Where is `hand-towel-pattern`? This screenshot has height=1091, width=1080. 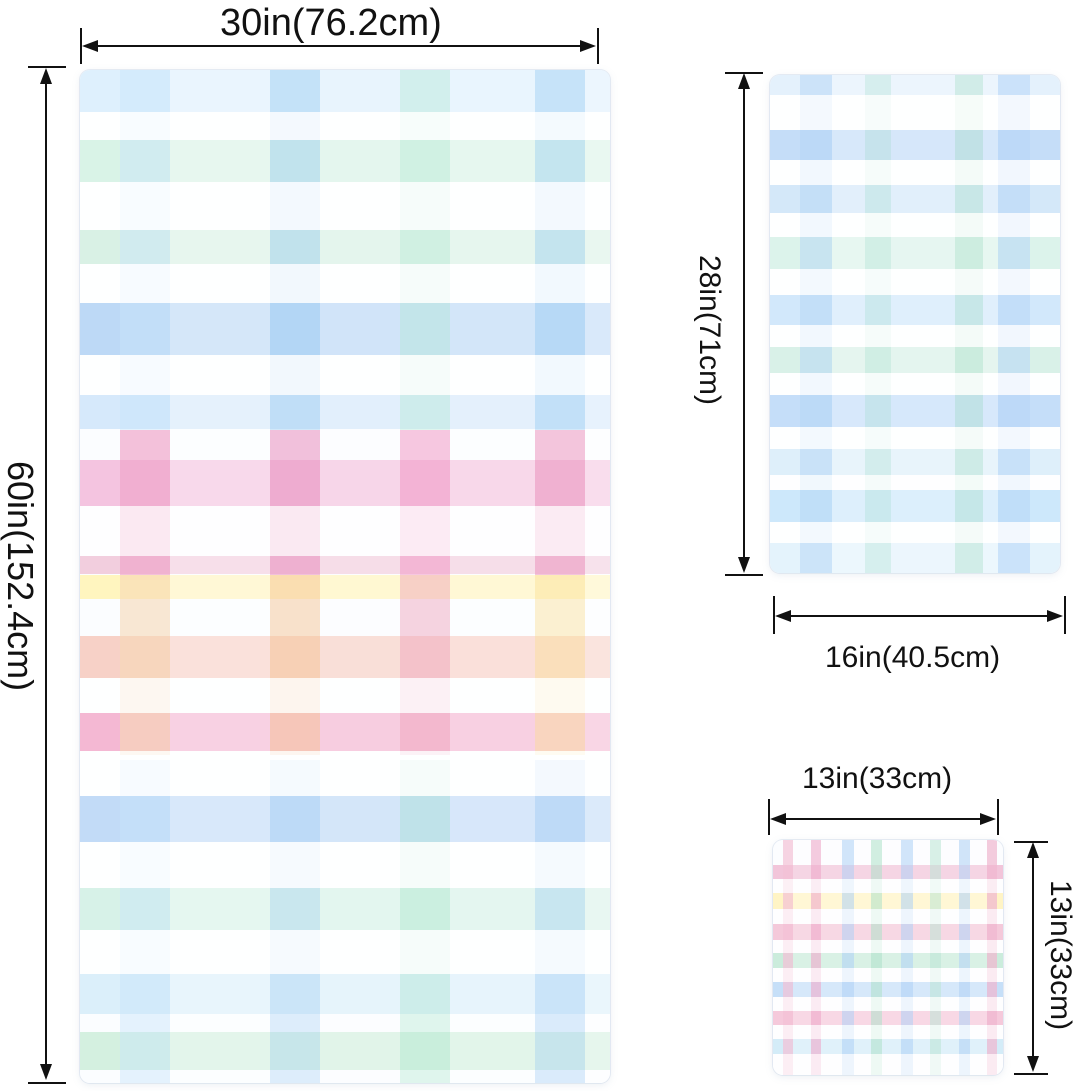 hand-towel-pattern is located at coordinates (915, 324).